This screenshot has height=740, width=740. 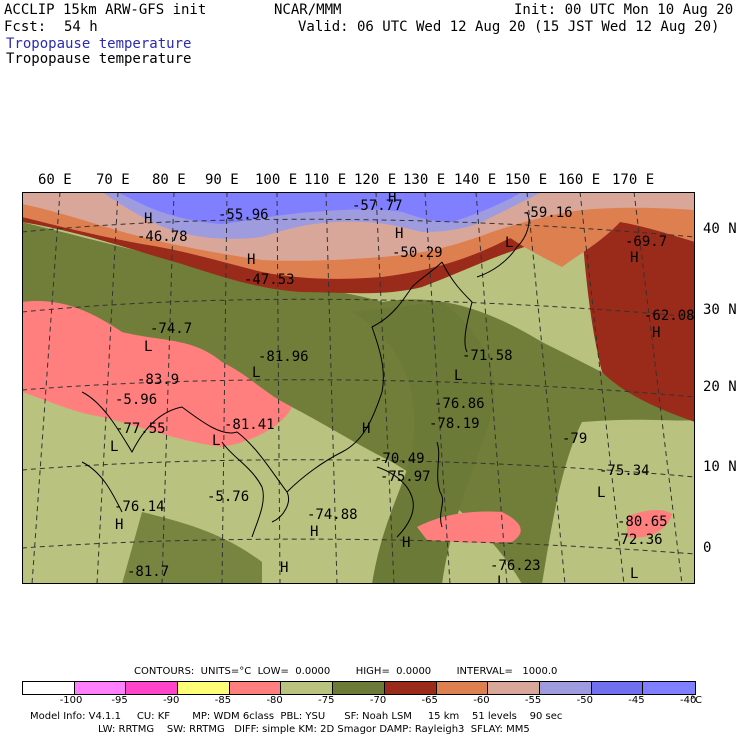 I want to click on map-annotation: -47.53, so click(x=269, y=280).